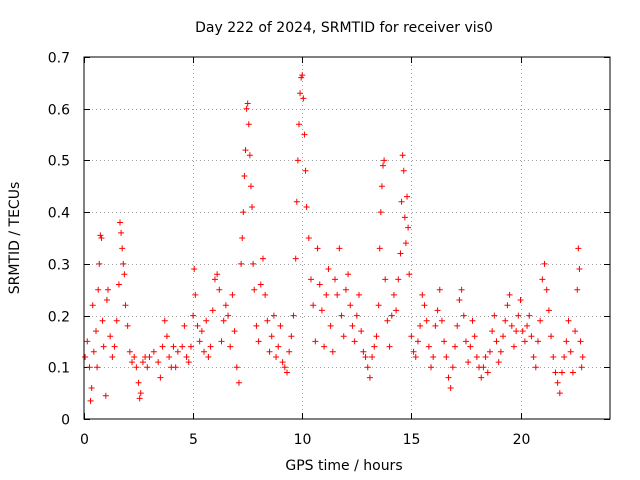 The image size is (640, 480). Describe the element at coordinates (59, 111) in the screenshot. I see `y-tick-label: 0.6` at that location.